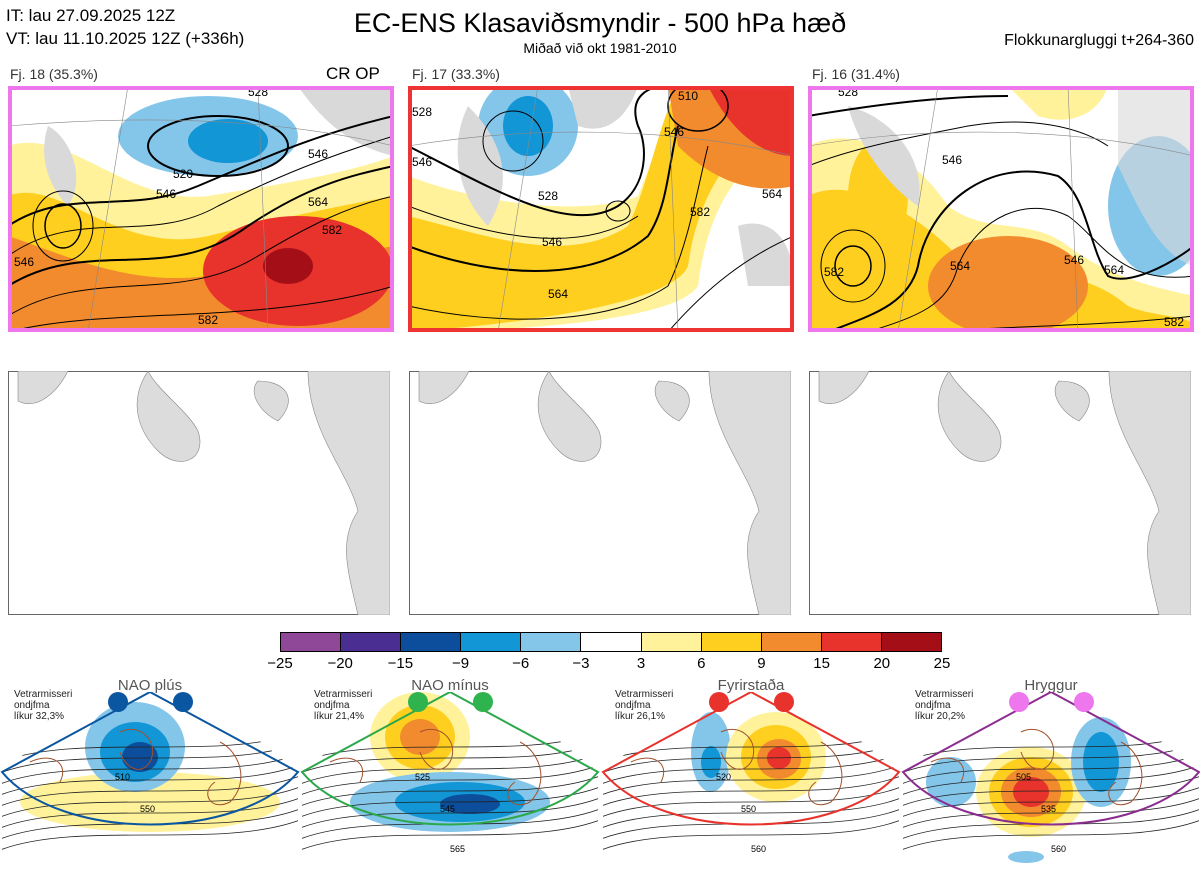  I want to click on regime-map: 505 535 560, so click(1050, 777).